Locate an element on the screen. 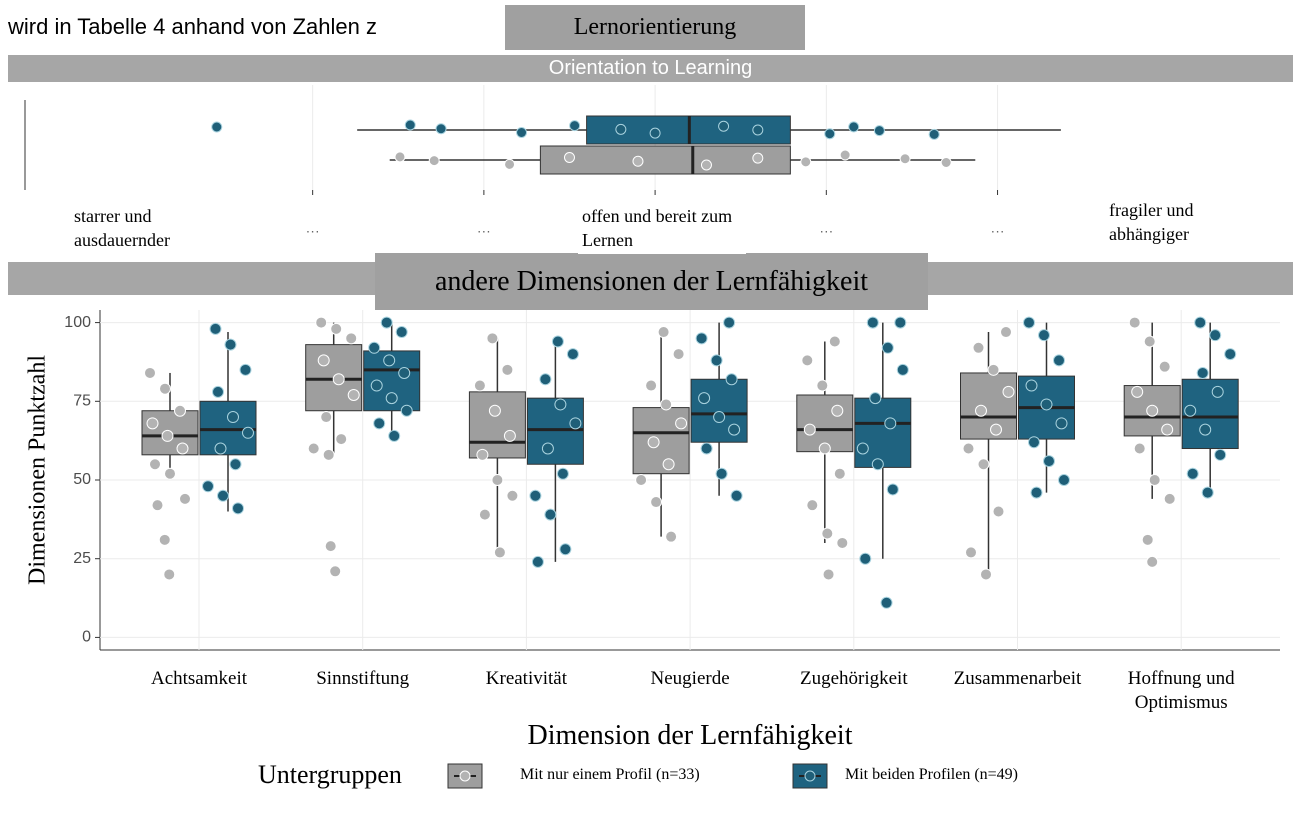 The image size is (1293, 816). x-tick-label: Neugierde is located at coordinates (690, 678).